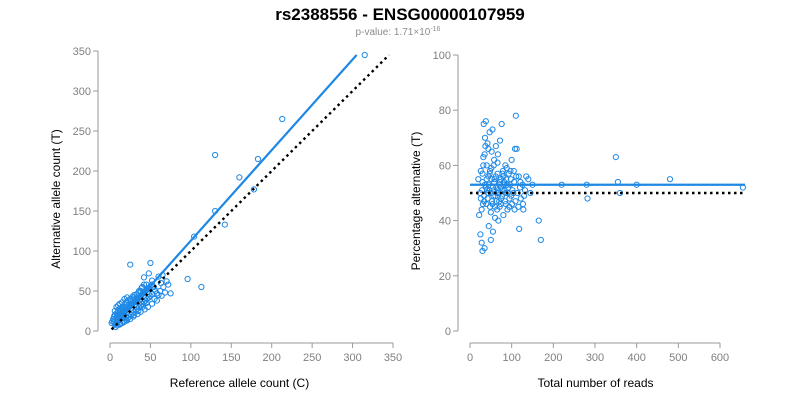 The width and height of the screenshot is (800, 400). Describe the element at coordinates (678, 358) in the screenshot. I see `x-tick-label: 500` at that location.